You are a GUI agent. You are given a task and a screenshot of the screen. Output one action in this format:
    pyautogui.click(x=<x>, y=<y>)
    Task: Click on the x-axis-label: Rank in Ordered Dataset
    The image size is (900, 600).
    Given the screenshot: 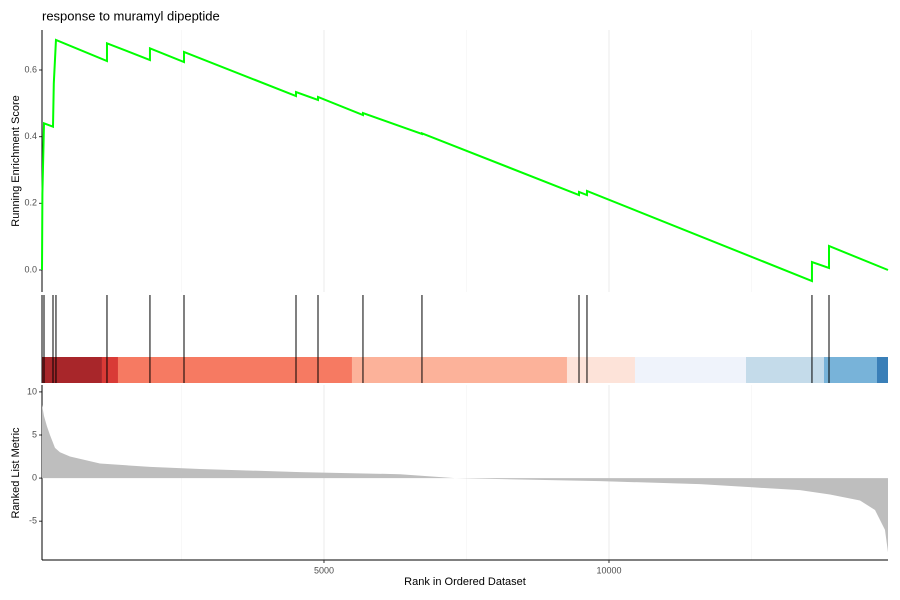 What is the action you would take?
    pyautogui.click(x=465, y=582)
    